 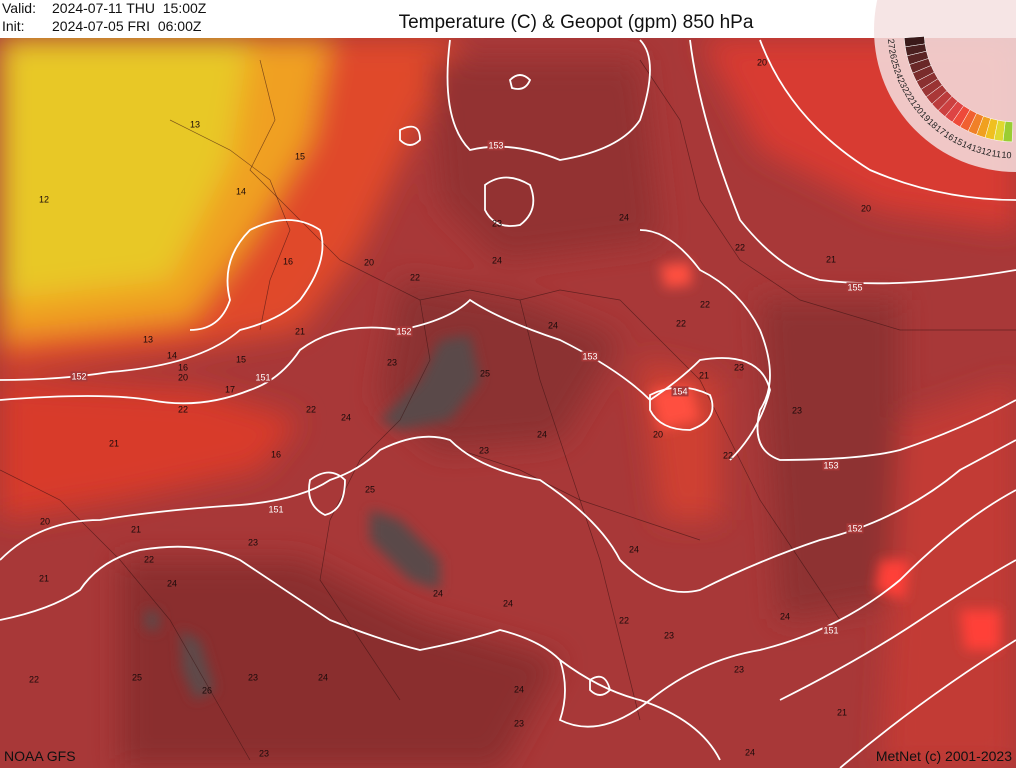 I want to click on temperature-label: 26, so click(x=207, y=690).